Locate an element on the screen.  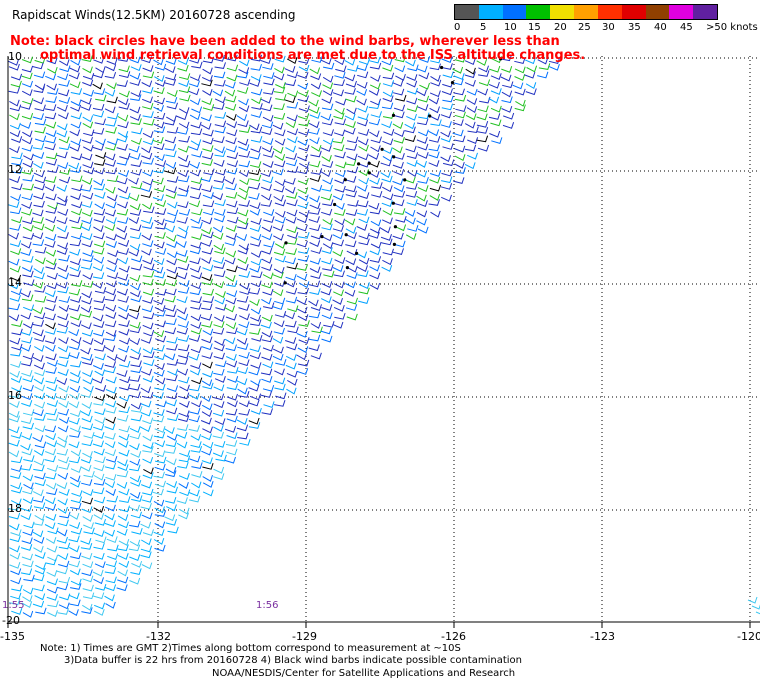
time-label-1: 1:55 is located at coordinates (13, 605).